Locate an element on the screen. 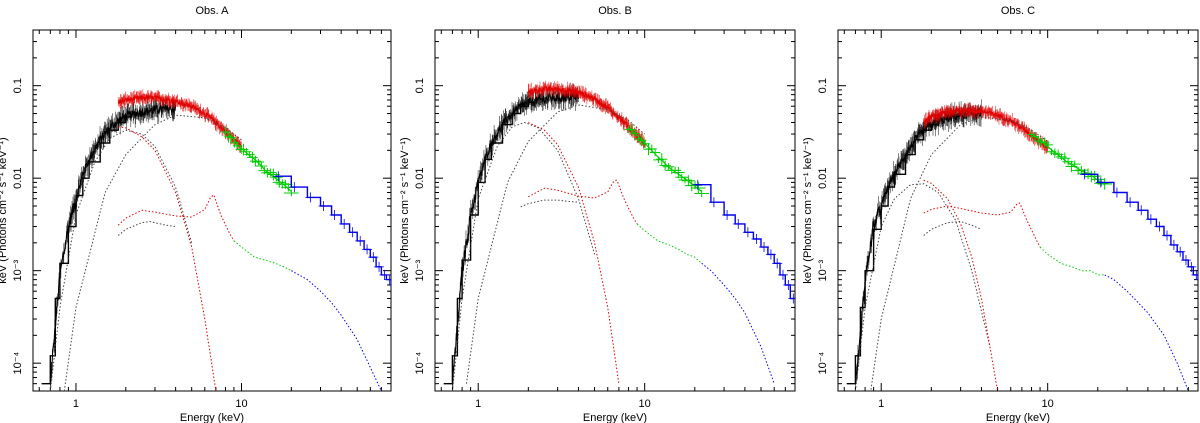  error-bars-data-red is located at coordinates (586, 114).